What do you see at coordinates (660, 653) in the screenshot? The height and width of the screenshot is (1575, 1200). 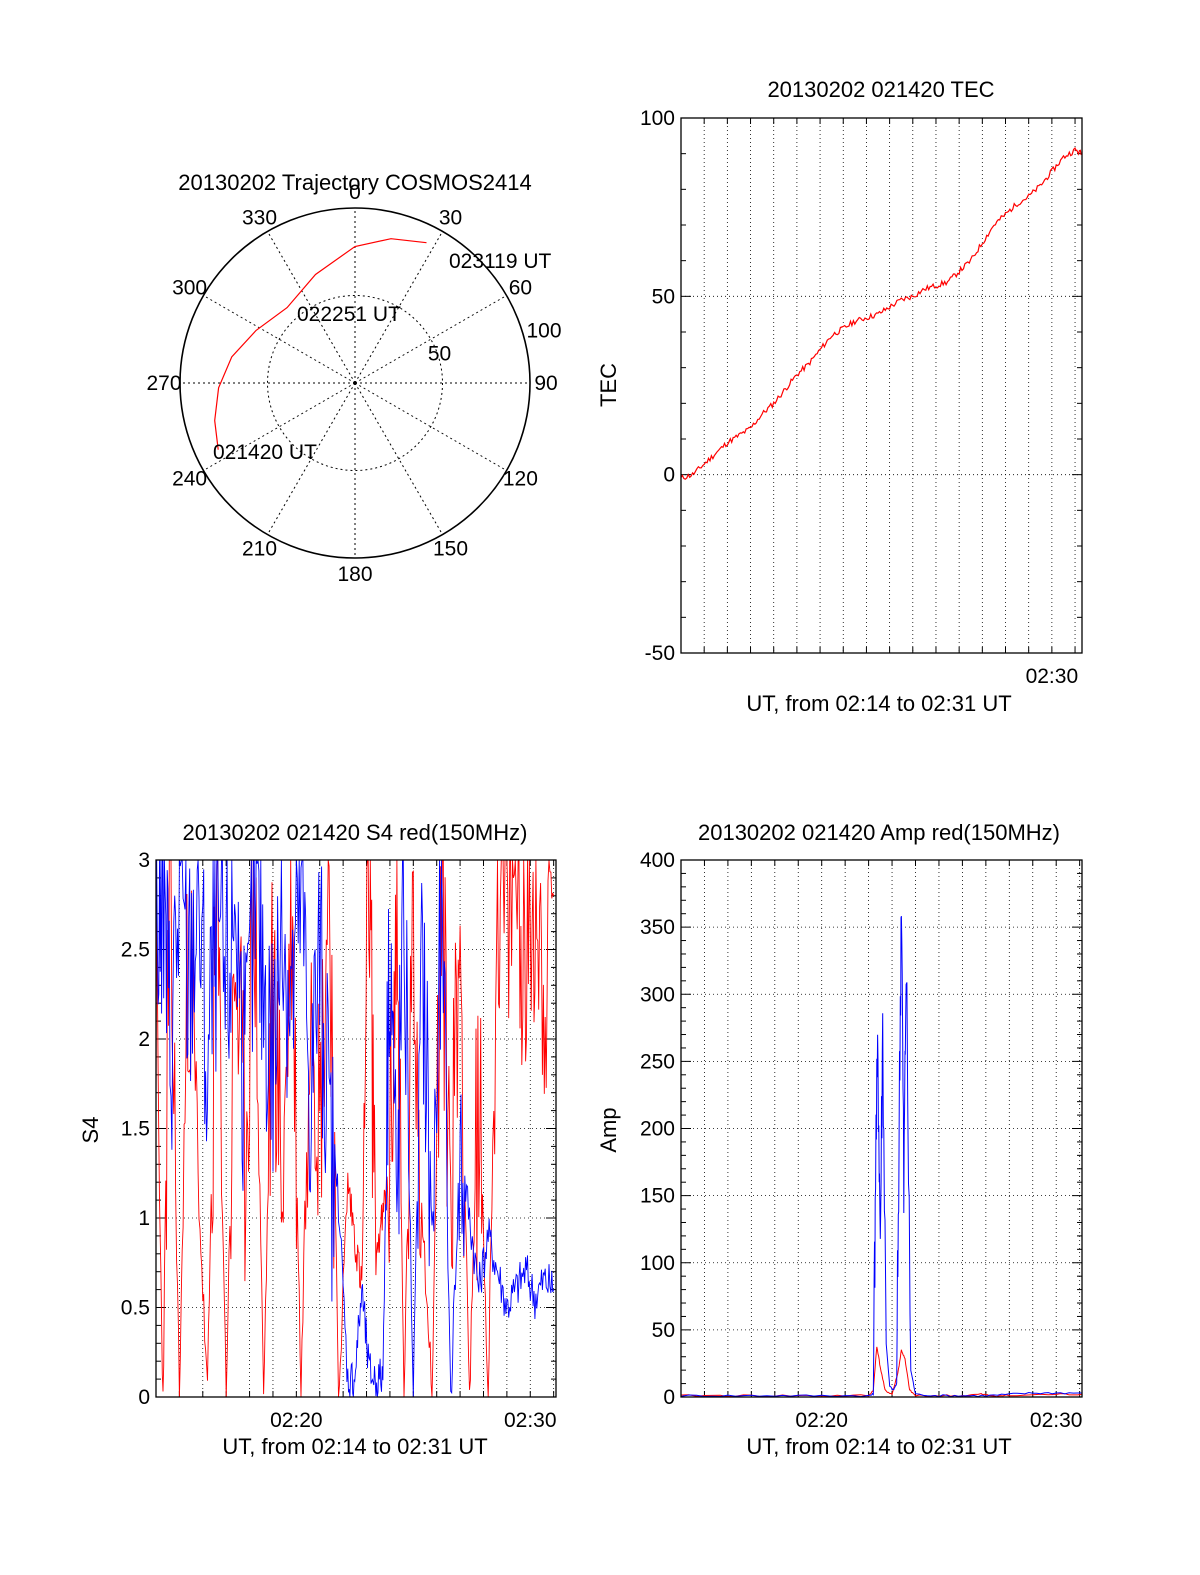 I see `tec-ytick-label: -50` at bounding box center [660, 653].